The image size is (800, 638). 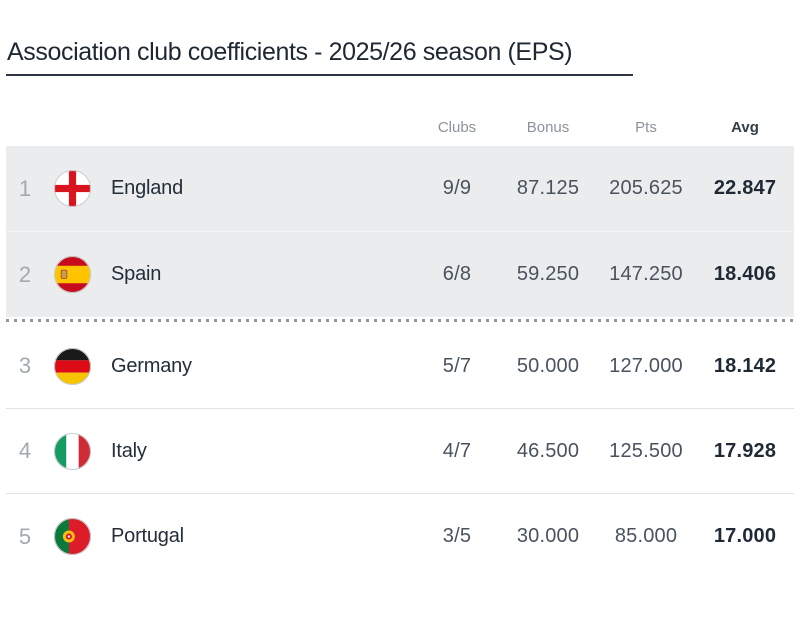 What do you see at coordinates (136, 274) in the screenshot?
I see `country-name: Spain` at bounding box center [136, 274].